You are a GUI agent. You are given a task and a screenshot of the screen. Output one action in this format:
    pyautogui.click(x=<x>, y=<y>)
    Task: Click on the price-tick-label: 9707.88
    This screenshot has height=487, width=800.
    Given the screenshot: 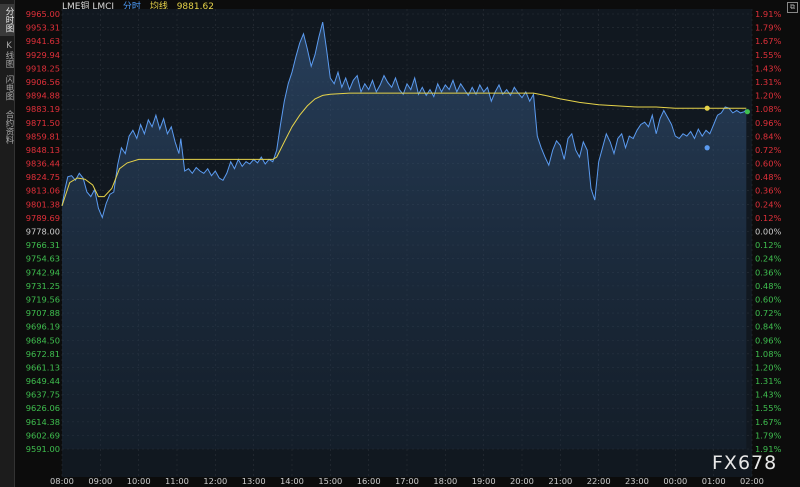 What is the action you would take?
    pyautogui.click(x=43, y=313)
    